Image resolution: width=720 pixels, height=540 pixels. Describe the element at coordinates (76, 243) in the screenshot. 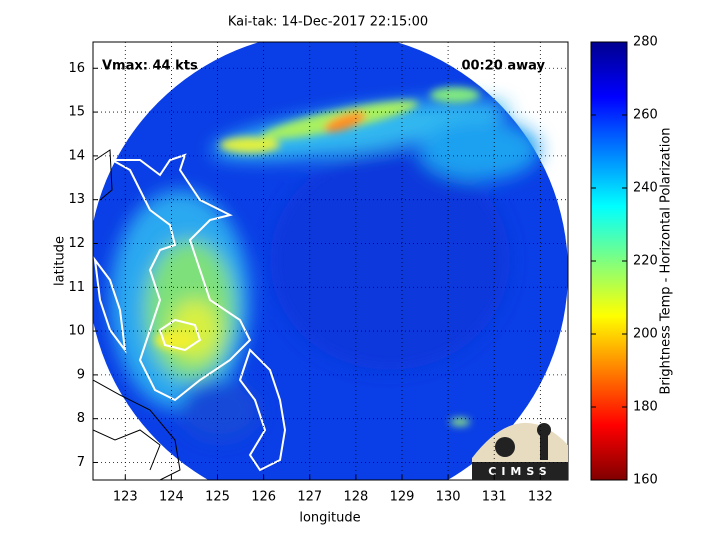

I see `y-tick-label: 12` at that location.